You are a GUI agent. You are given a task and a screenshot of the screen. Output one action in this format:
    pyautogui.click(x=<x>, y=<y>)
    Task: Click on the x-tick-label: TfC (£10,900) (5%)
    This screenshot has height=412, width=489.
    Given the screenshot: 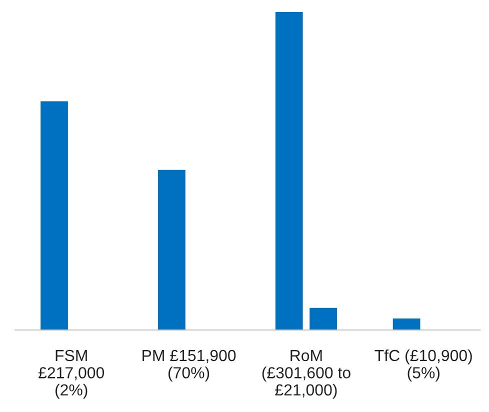 What is the action you would take?
    pyautogui.click(x=423, y=365)
    